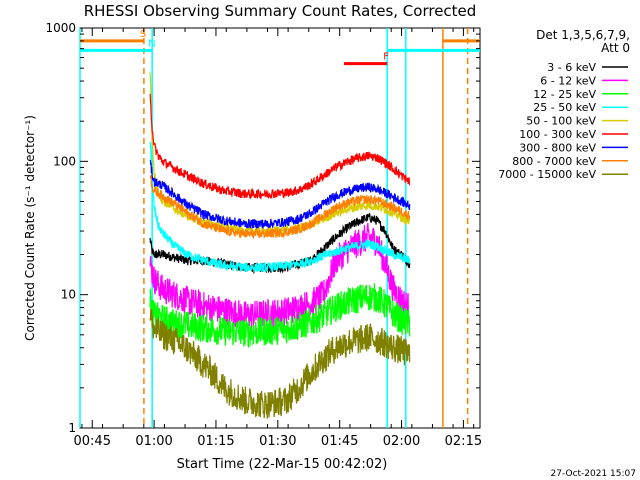  What do you see at coordinates (68, 295) in the screenshot?
I see `y-tick-label: 10` at bounding box center [68, 295].